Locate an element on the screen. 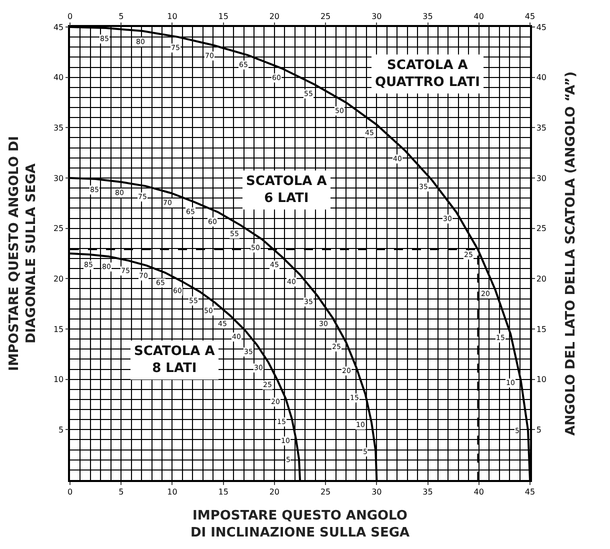 This screenshot has width=610, height=549. y-tick-label: 35 is located at coordinates (58, 127).